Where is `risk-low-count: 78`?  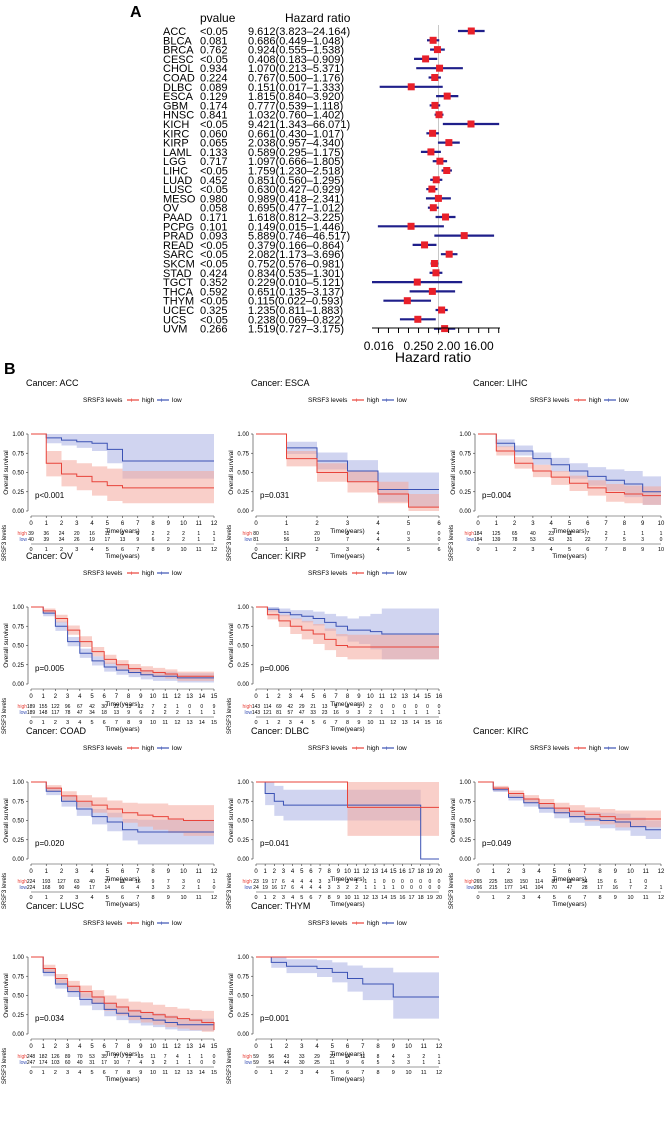 risk-low-count: 78 is located at coordinates (68, 713).